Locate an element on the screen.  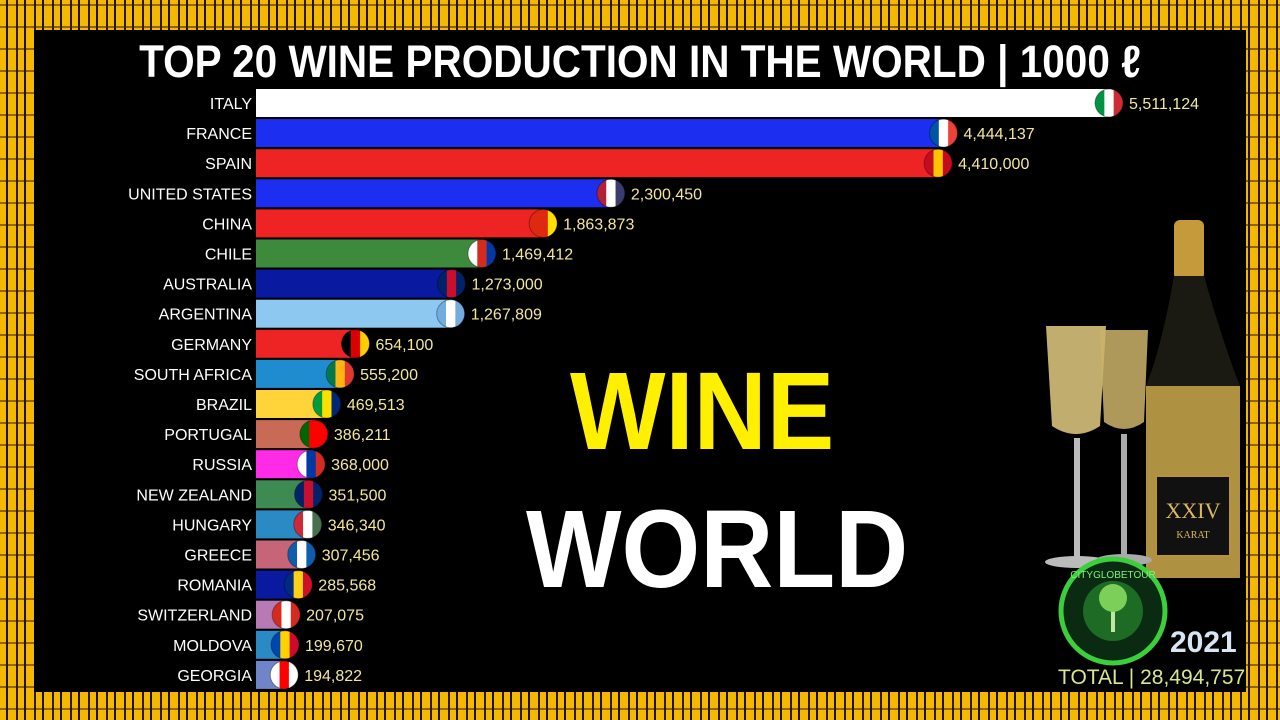
champagne-illustration: XXIV KARAT is located at coordinates (1142, 399).